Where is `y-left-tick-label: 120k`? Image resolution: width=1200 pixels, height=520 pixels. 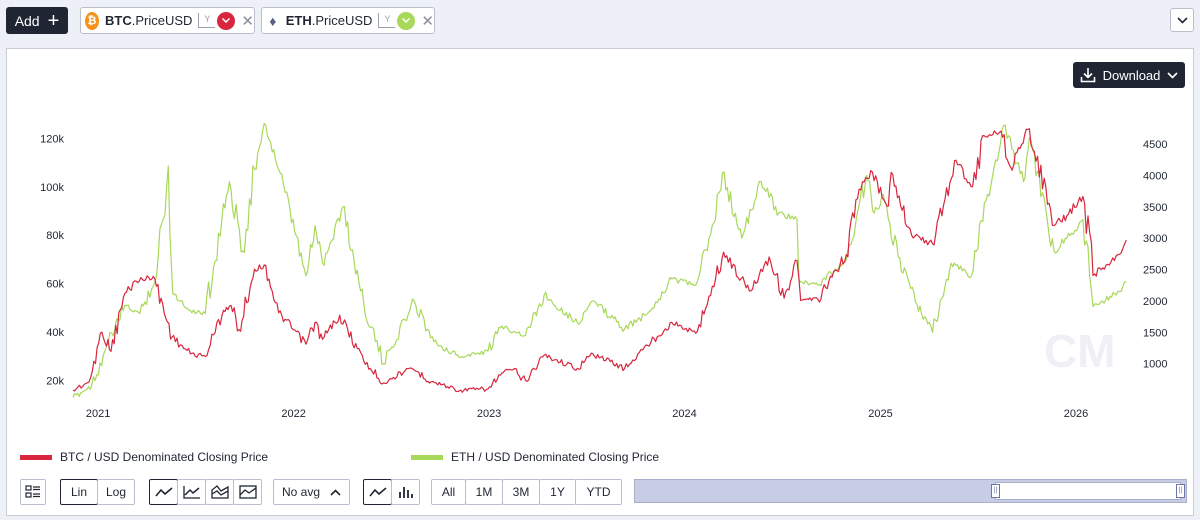
y-left-tick-label: 120k is located at coordinates (52, 139).